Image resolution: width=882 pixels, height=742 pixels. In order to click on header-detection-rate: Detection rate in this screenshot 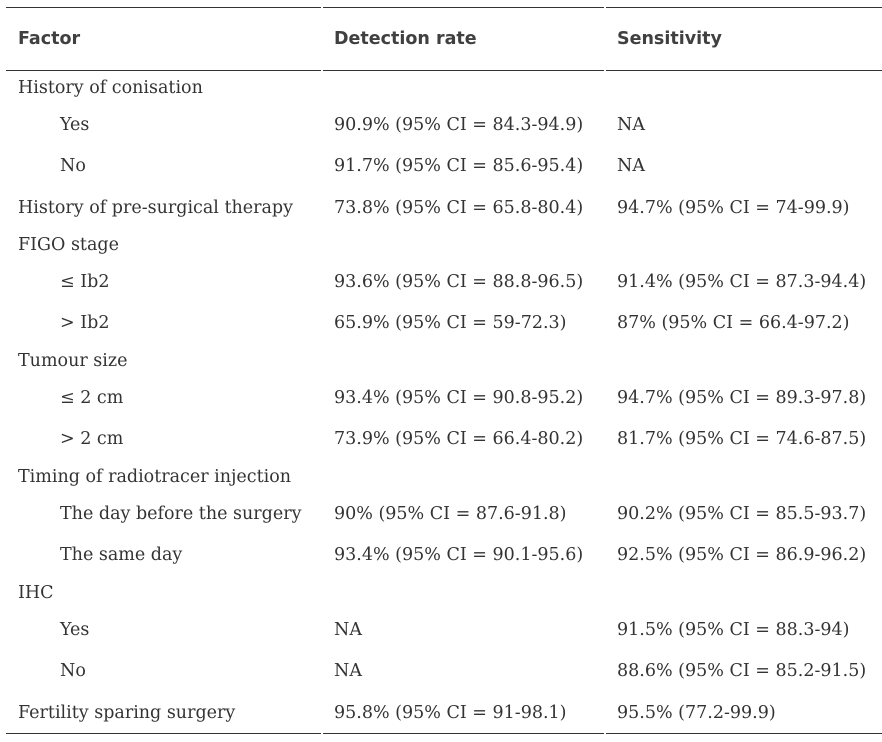, I will do `click(405, 39)`.